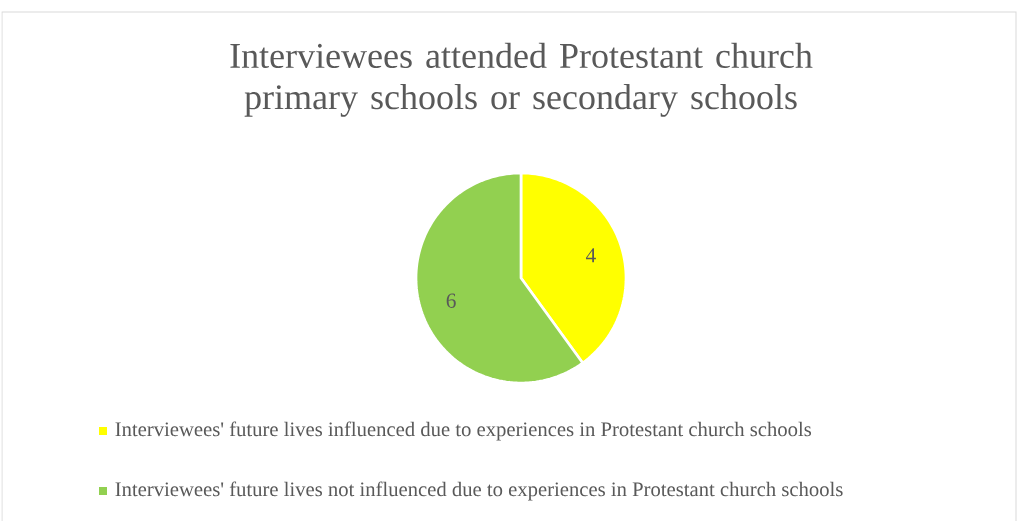  What do you see at coordinates (521, 79) in the screenshot?
I see `chart-title: Interviewees attended Protestant church primary schools or secondary schools` at bounding box center [521, 79].